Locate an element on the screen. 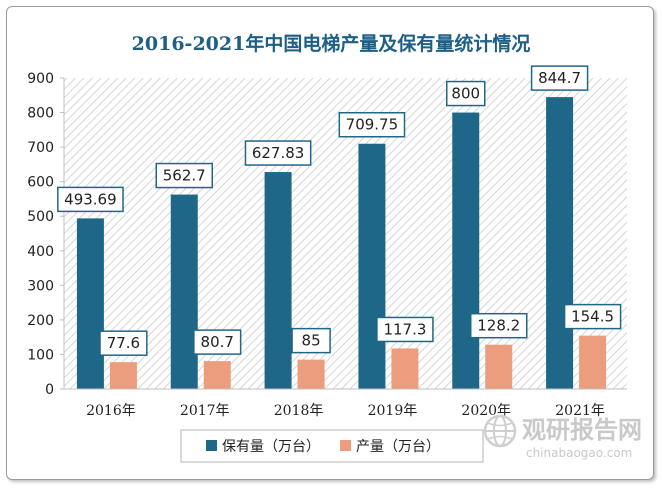 The height and width of the screenshot is (489, 662). legend-item-stock: 保有量（万台） is located at coordinates (263, 447).